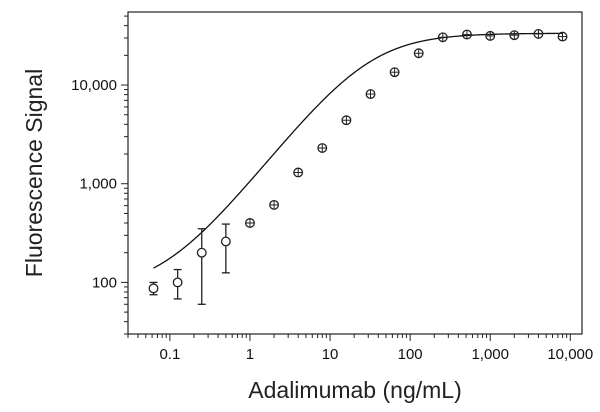 Image resolution: width=600 pixels, height=412 pixels. Describe the element at coordinates (99, 175) in the screenshot. I see `y-axis-ticks: 100 1,000 10,000` at that location.